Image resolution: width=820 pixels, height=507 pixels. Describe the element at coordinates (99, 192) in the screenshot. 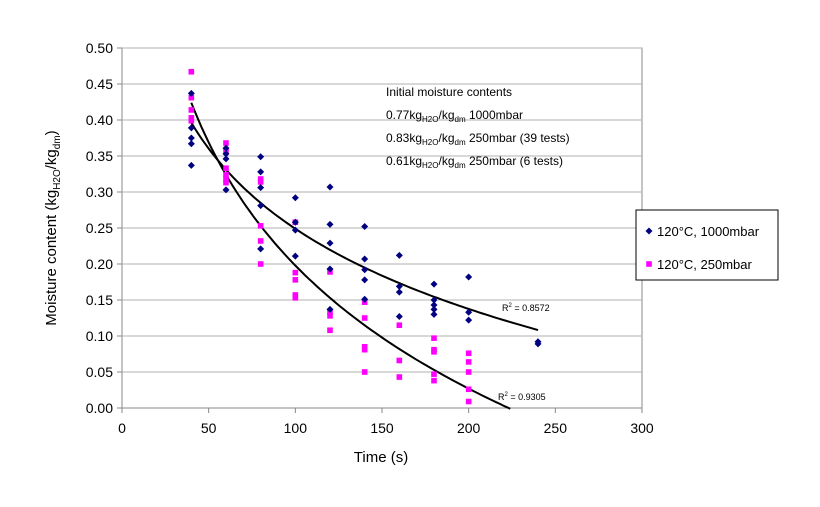

I see `y-tick-label: 0.30` at that location.